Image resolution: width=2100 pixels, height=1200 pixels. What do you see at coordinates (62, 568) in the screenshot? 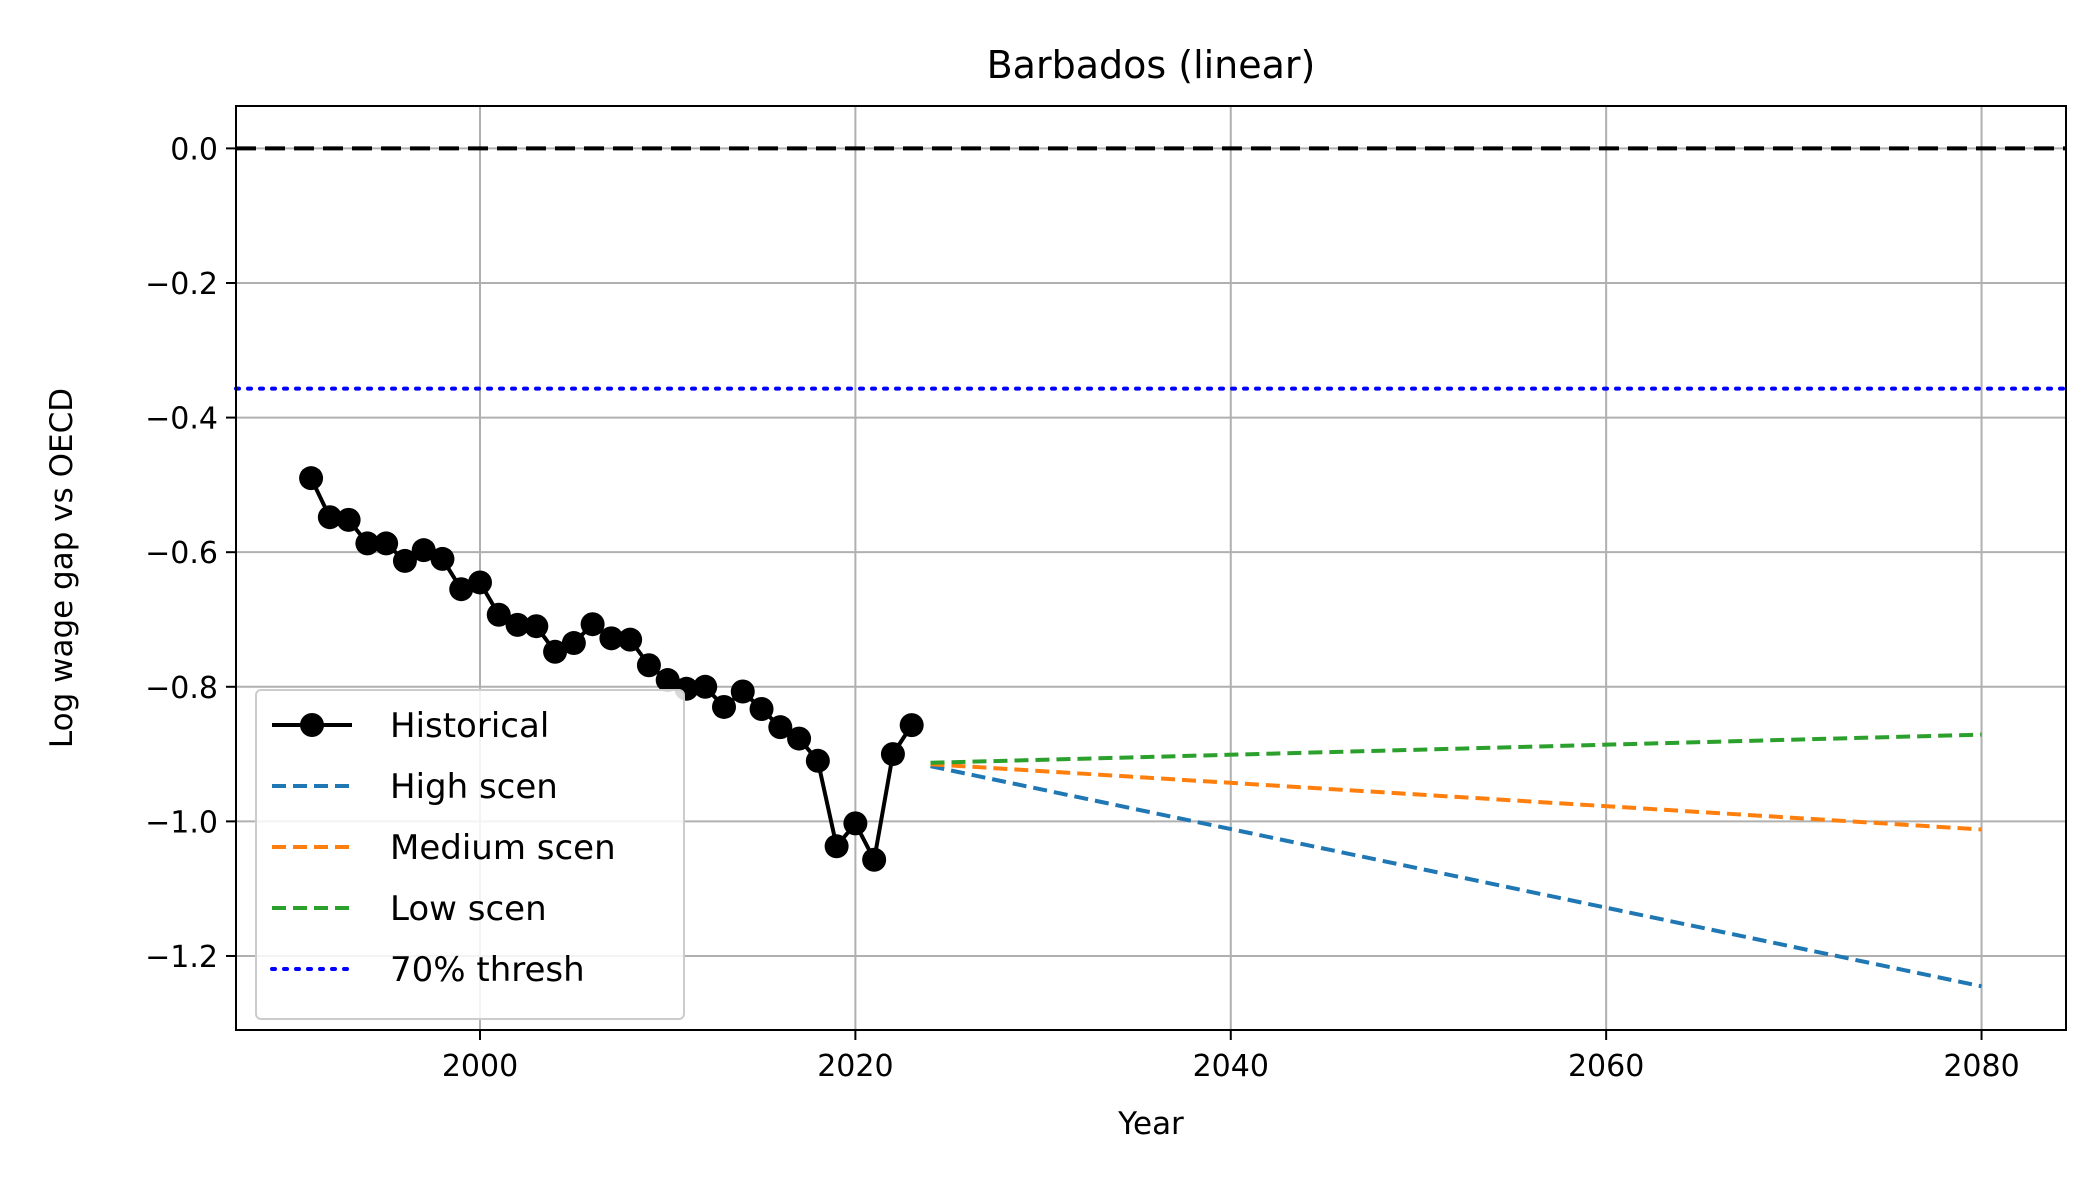
I see `y-axis-title: Log wage gap vs OECD` at bounding box center [62, 568].